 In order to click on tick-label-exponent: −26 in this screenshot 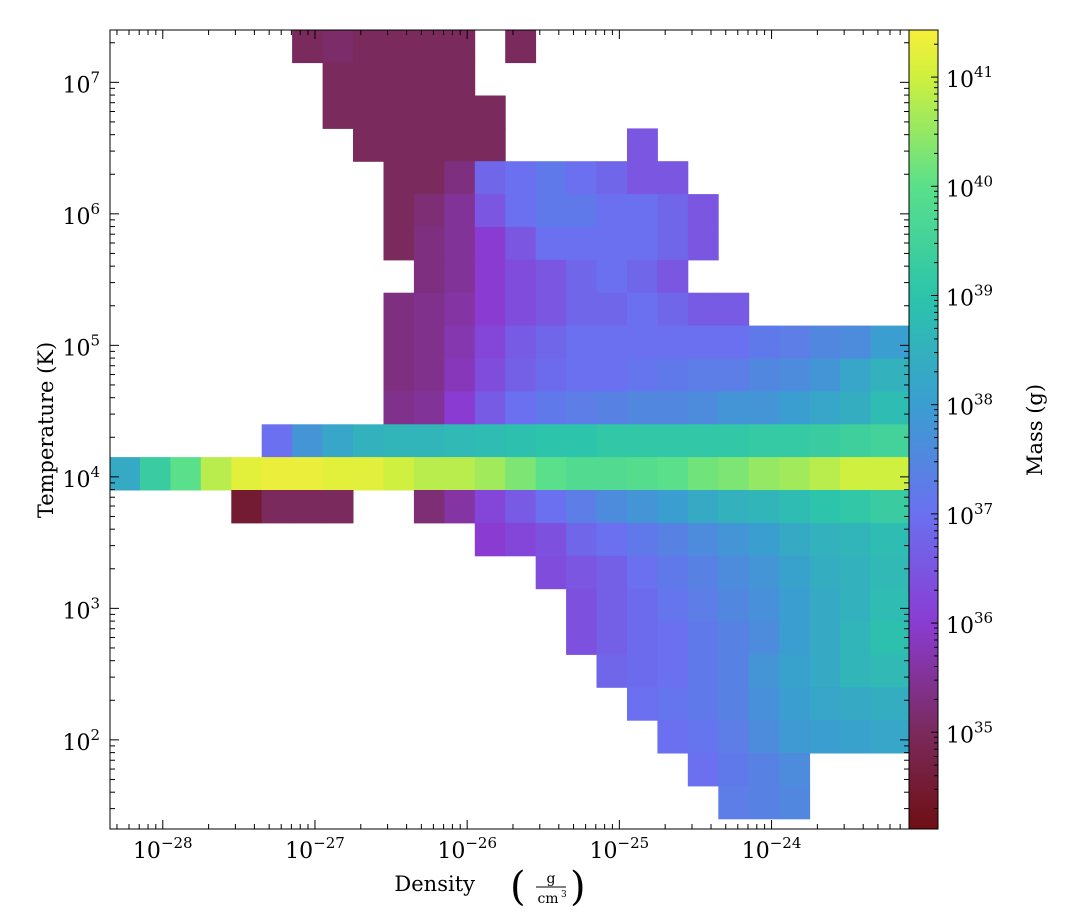, I will do `click(481, 843)`.